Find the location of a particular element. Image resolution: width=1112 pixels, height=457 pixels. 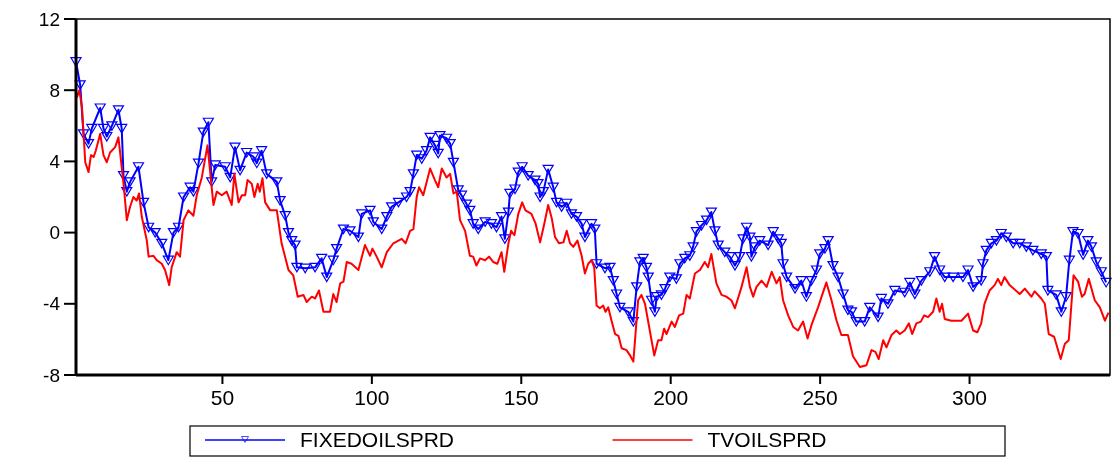

x-tick-label: 200 is located at coordinates (671, 397).